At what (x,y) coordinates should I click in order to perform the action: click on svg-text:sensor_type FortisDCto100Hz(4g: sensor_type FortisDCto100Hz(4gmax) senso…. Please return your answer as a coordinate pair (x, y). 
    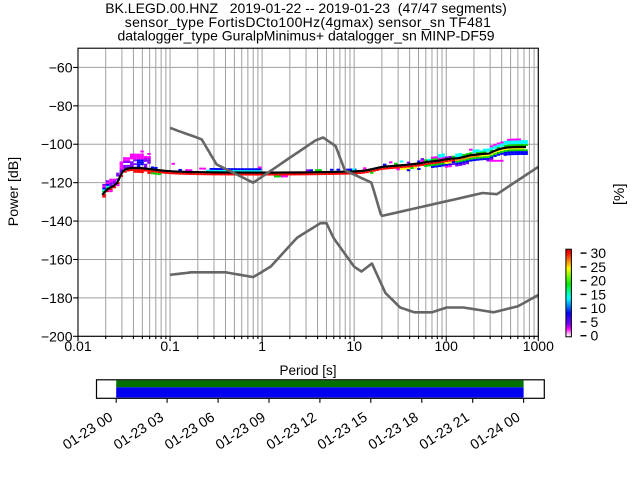
    Looking at the image, I should click on (308, 22).